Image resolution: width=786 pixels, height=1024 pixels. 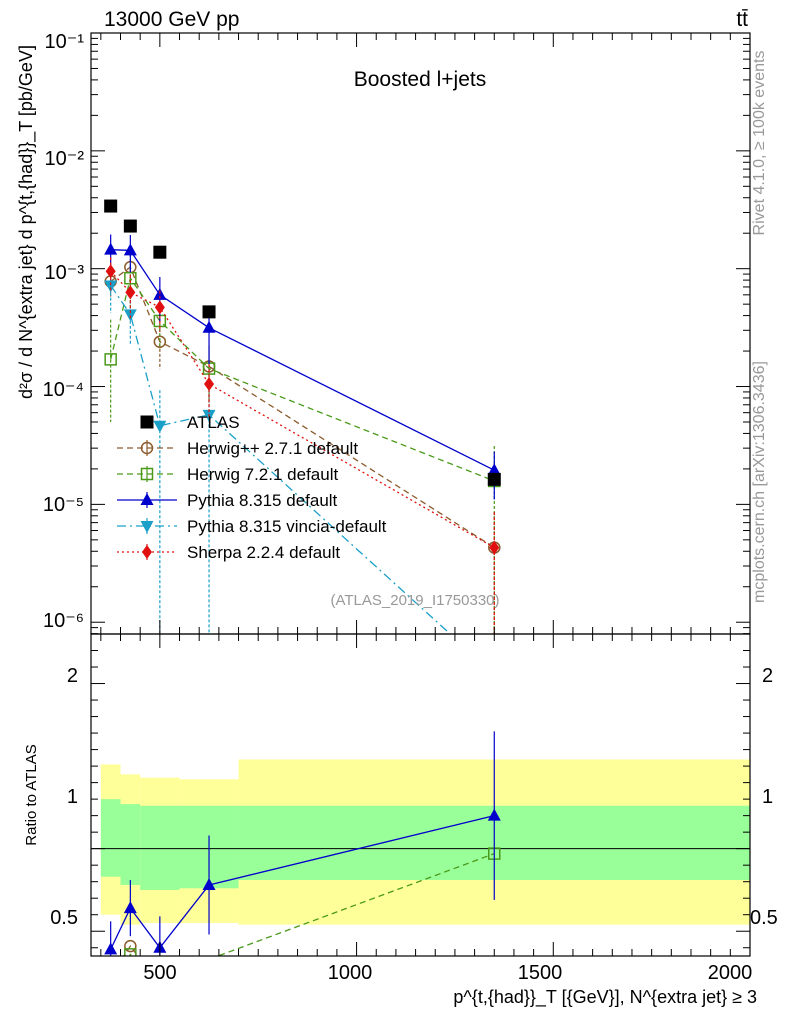 What do you see at coordinates (287, 526) in the screenshot?
I see `legend-label: Pythia 8.315 vincia-default` at bounding box center [287, 526].